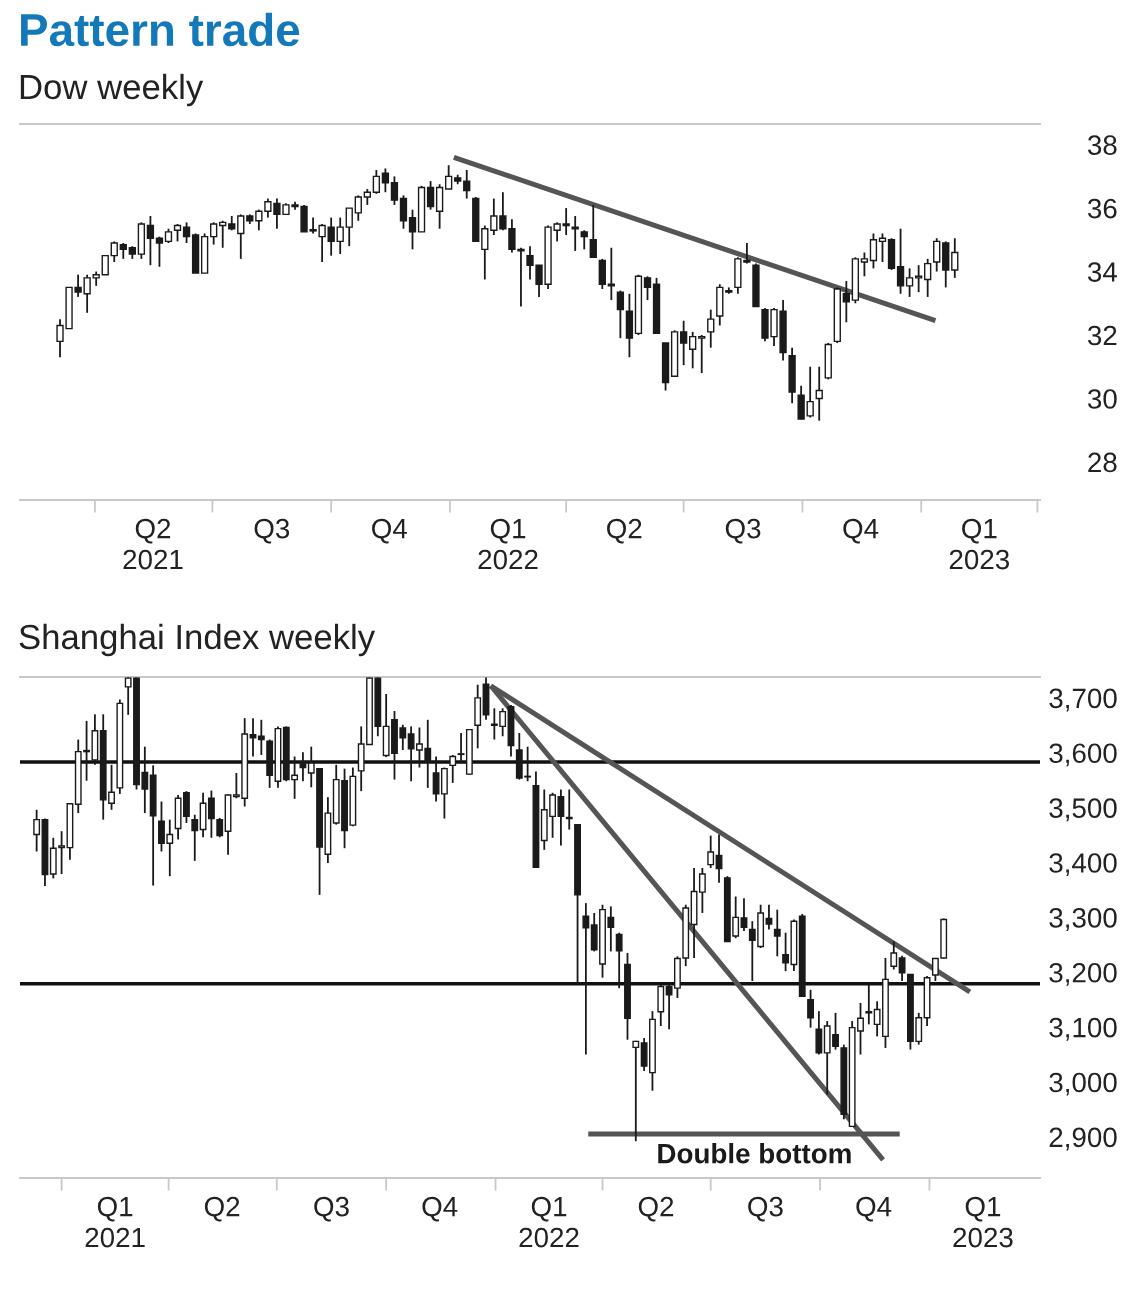  What do you see at coordinates (1102, 399) in the screenshot?
I see `y-tick-label: 30` at bounding box center [1102, 399].